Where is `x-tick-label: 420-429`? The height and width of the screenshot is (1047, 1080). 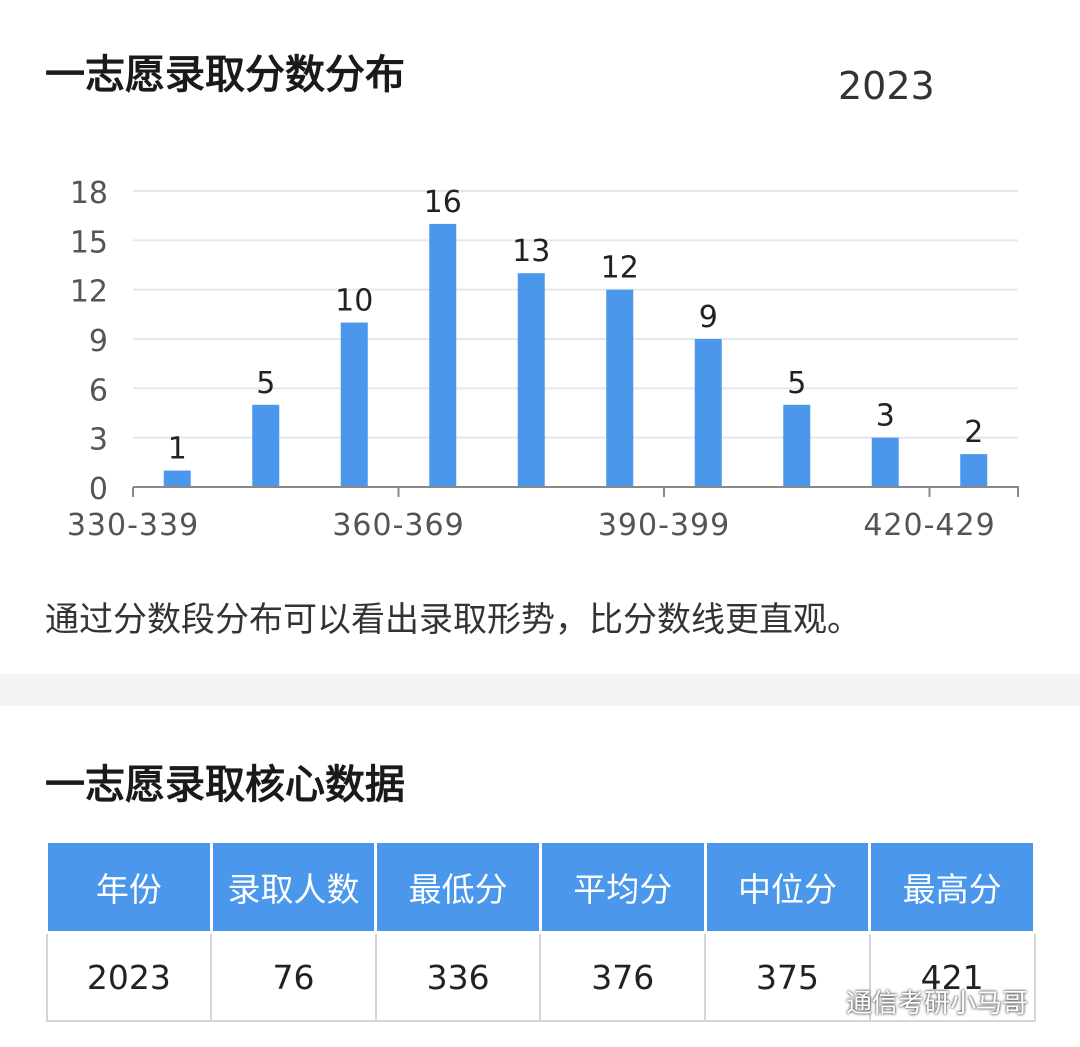 x-tick-label: 420-429 is located at coordinates (929, 525).